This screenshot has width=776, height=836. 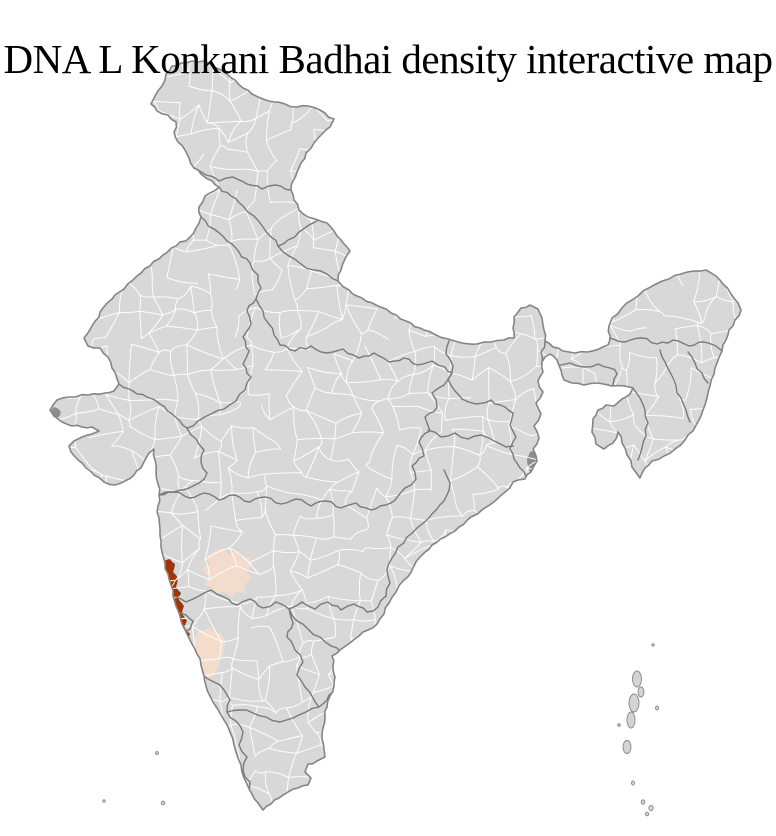 What do you see at coordinates (638, 730) in the screenshot?
I see `andaman-nicobar-islands` at bounding box center [638, 730].